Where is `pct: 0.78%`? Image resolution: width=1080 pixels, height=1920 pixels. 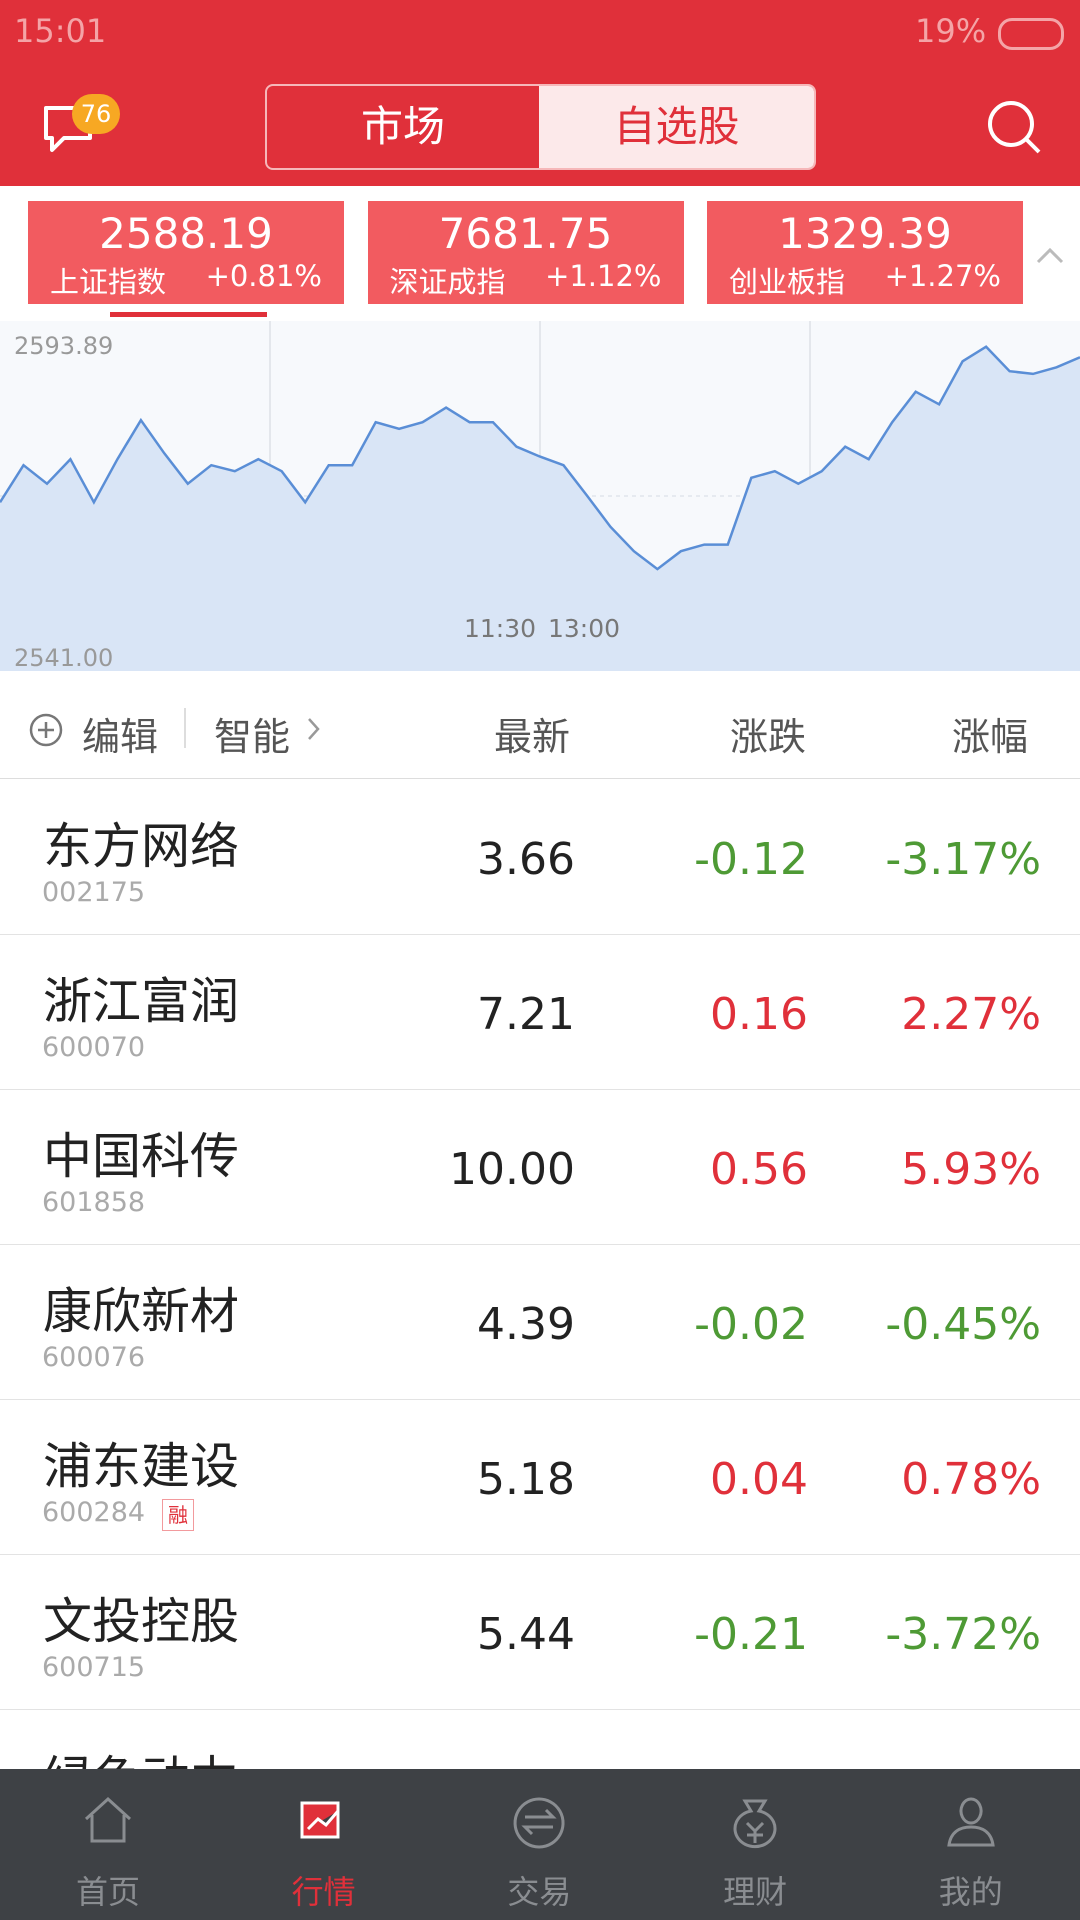 pct: 0.78% is located at coordinates (971, 1479).